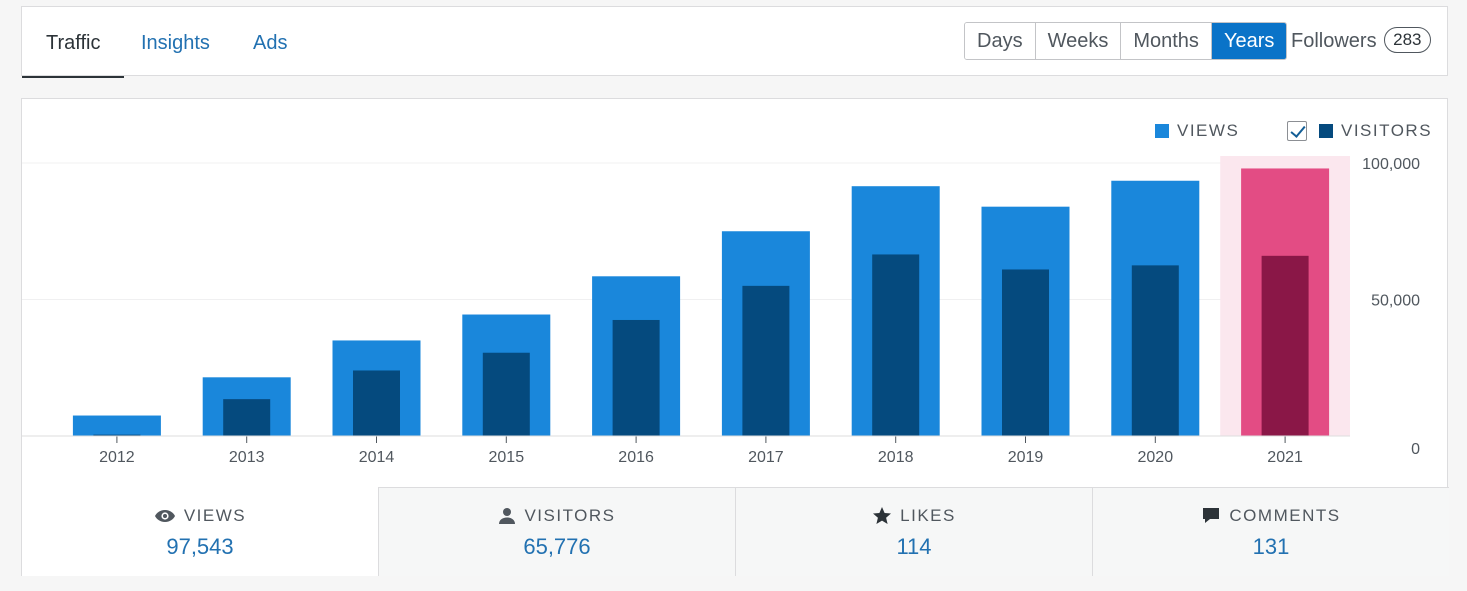 This screenshot has width=1467, height=591. What do you see at coordinates (1285, 457) in the screenshot?
I see `x-tick-label-2021: 2021` at bounding box center [1285, 457].